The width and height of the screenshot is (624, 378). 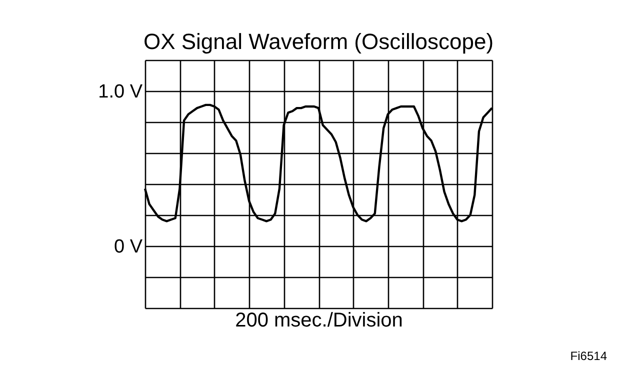 What do you see at coordinates (589, 356) in the screenshot?
I see `text: Fi6514` at bounding box center [589, 356].